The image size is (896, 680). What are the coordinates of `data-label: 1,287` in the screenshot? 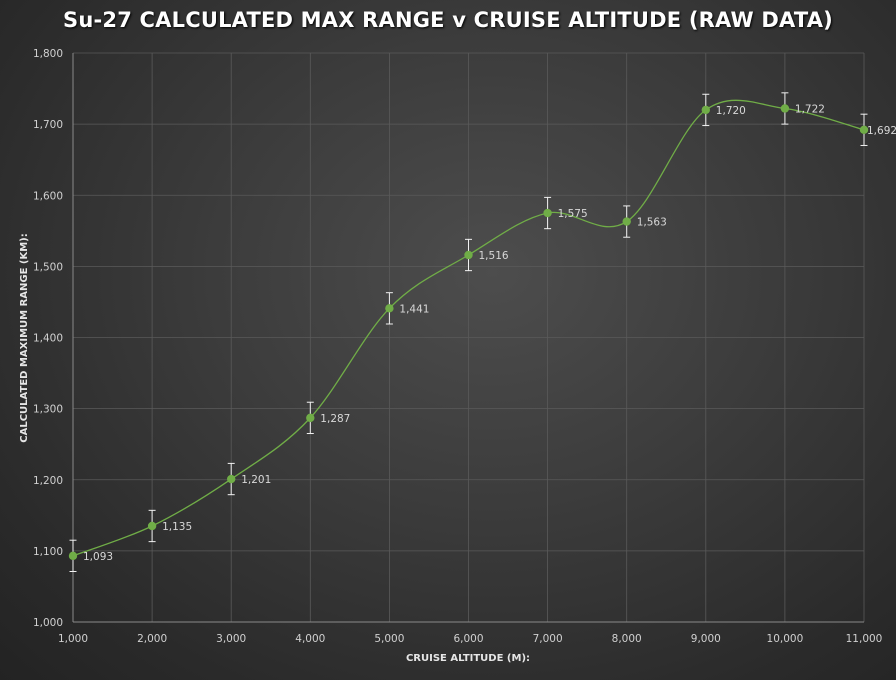 It's located at (335, 419).